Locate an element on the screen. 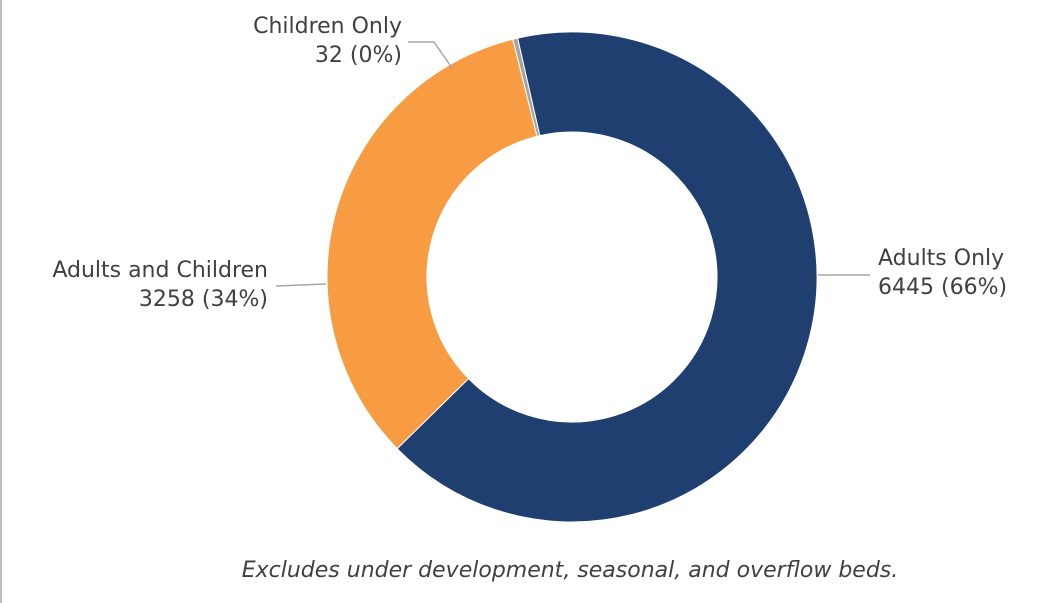 This screenshot has height=603, width=1046. label-adults-only: Adults Only 6445 (66%) is located at coordinates (942, 273).